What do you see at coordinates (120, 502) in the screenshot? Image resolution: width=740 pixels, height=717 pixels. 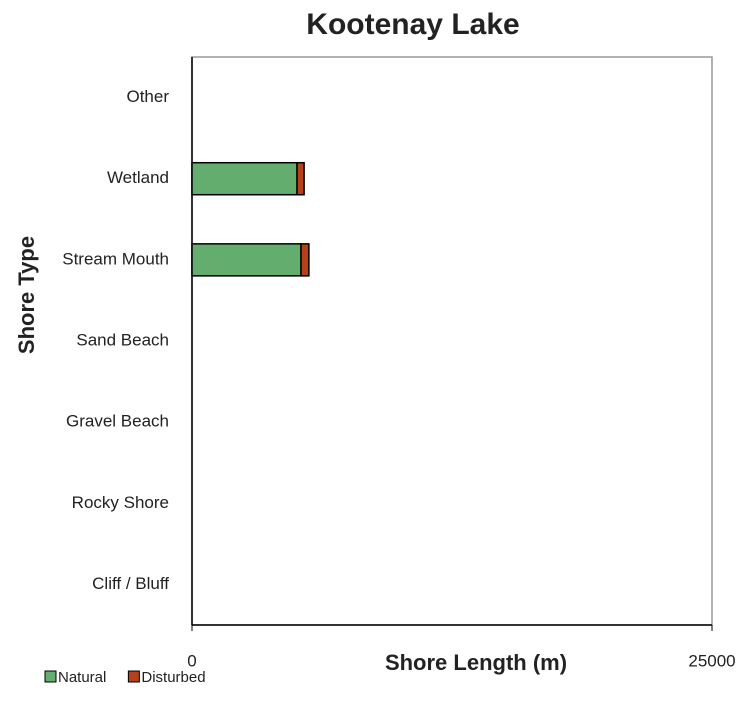 I see `y-tick-label: Rocky Shore` at bounding box center [120, 502].